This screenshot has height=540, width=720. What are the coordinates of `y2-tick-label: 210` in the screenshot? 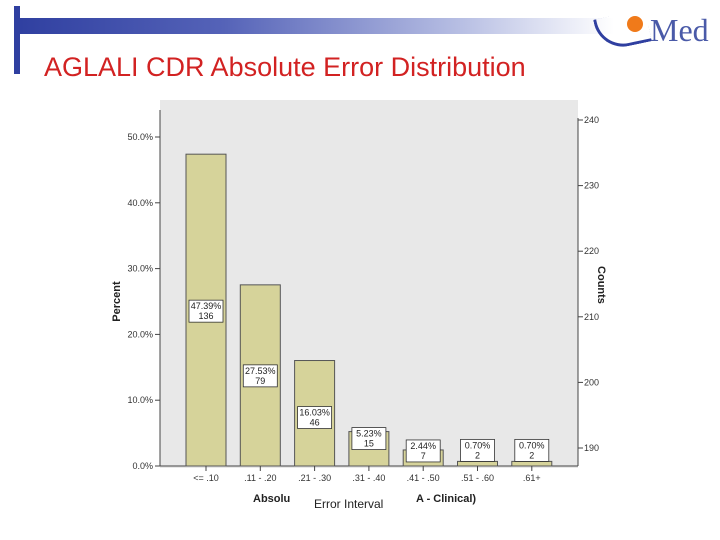 It's located at (591, 317).